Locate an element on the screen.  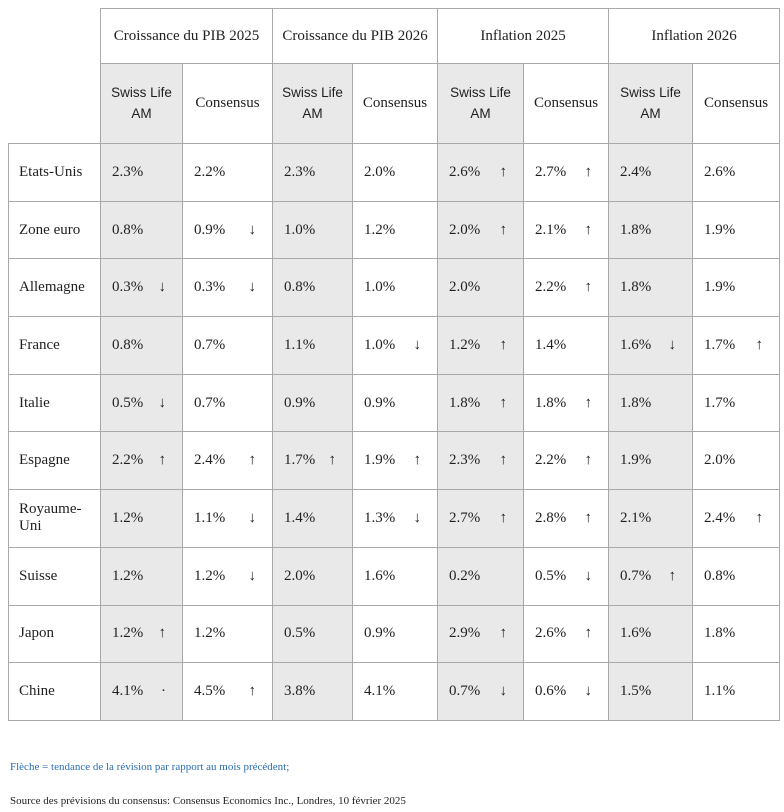
swiss-life-am-value-cell: 1.2% is located at coordinates (141, 576).